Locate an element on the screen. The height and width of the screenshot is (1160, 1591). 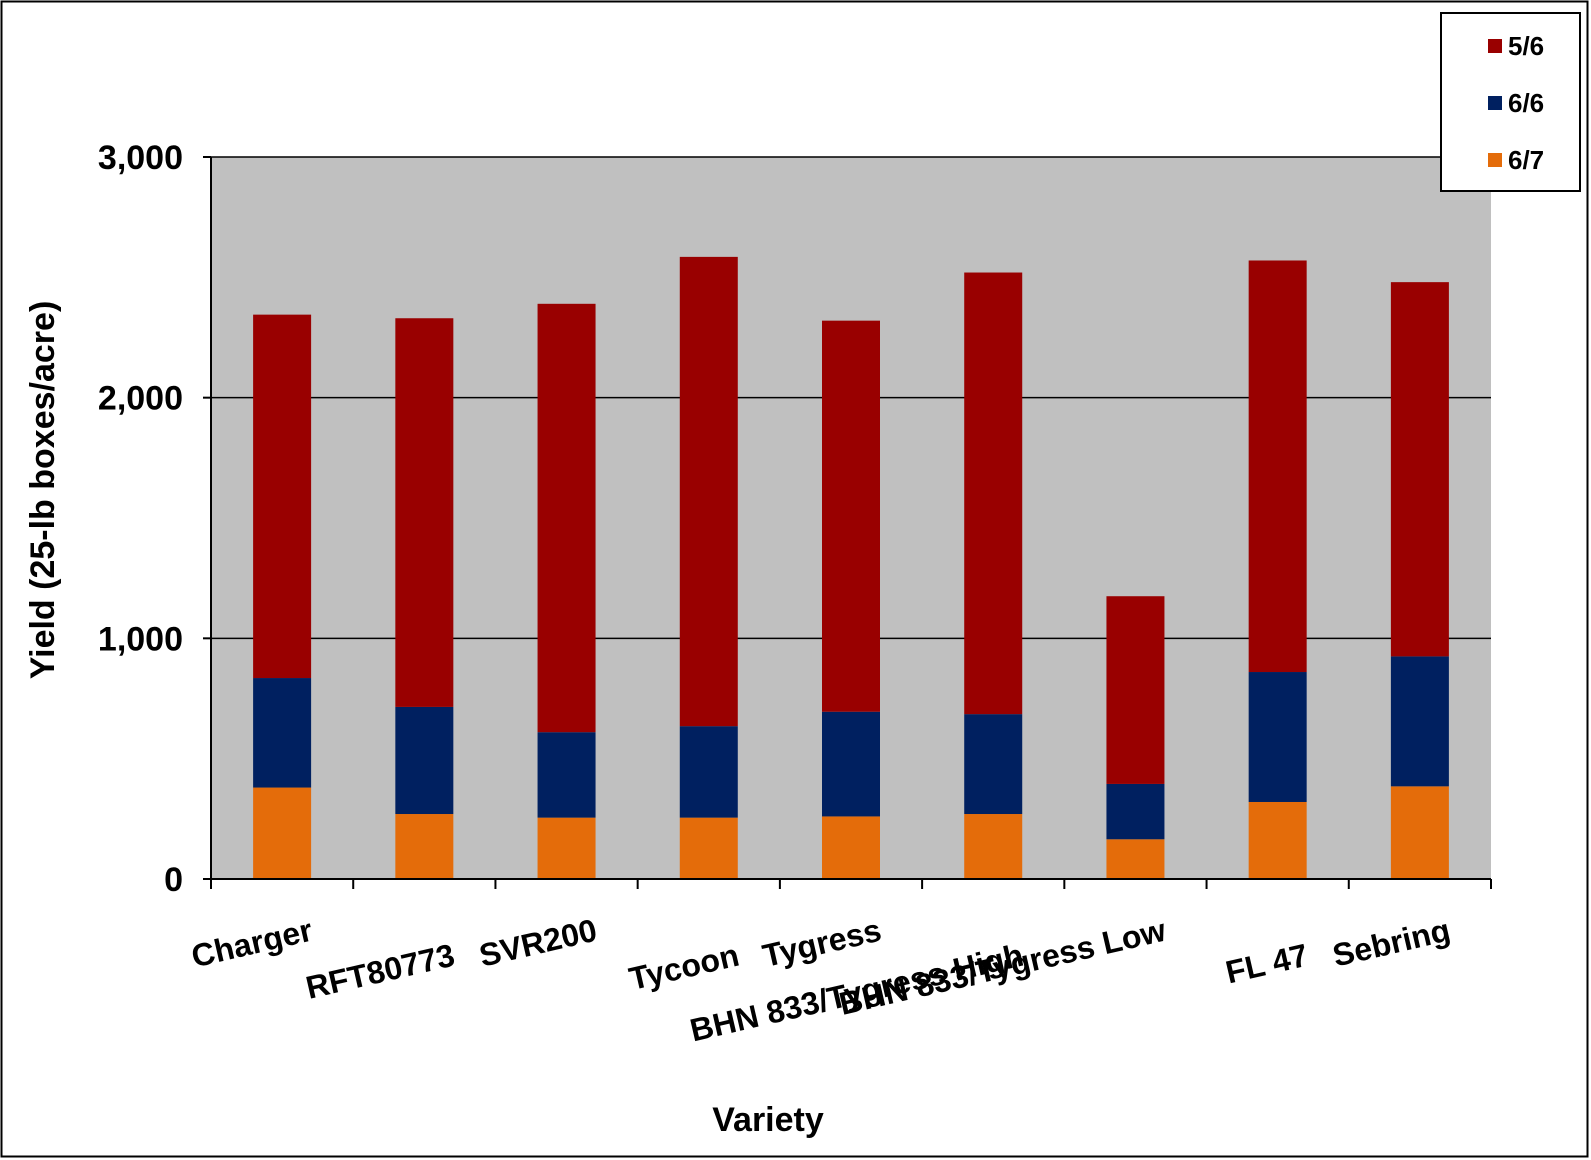
legend-label: 6/7 is located at coordinates (1526, 160).